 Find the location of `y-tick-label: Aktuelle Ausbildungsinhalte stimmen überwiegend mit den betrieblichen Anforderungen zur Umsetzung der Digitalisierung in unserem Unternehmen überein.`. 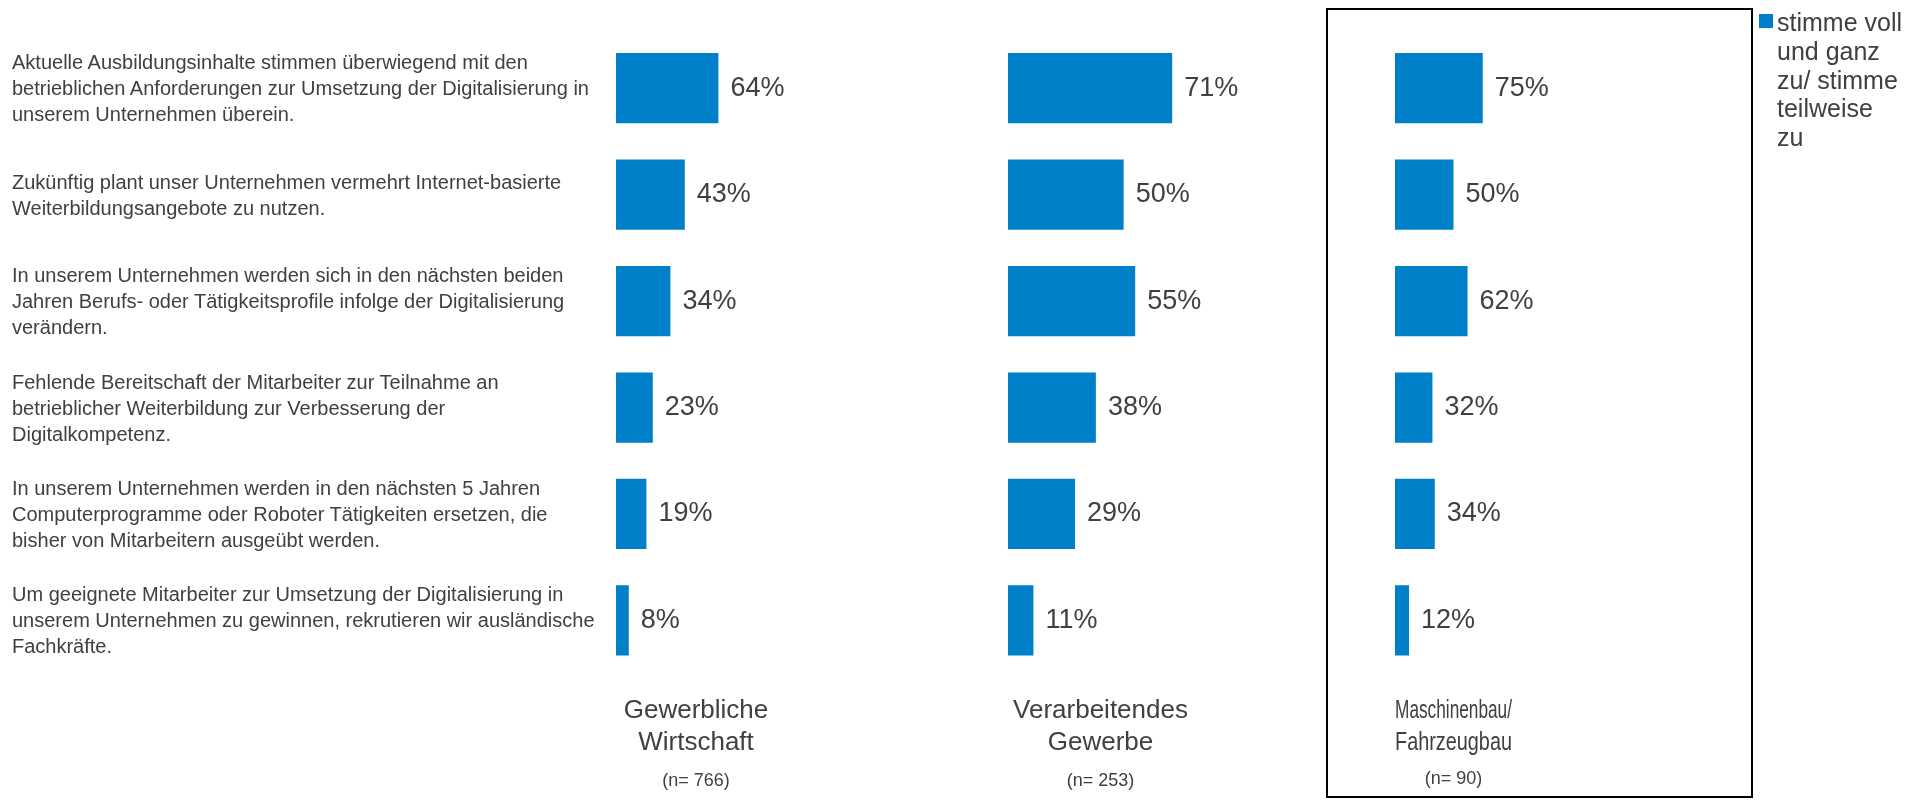

y-tick-label: Aktuelle Ausbildungsinhalte stimmen überwiegend mit den betrieblichen Anforderungen zur Umsetzung der Digitalisierung in unserem Unternehmen überein. is located at coordinates (301, 89).